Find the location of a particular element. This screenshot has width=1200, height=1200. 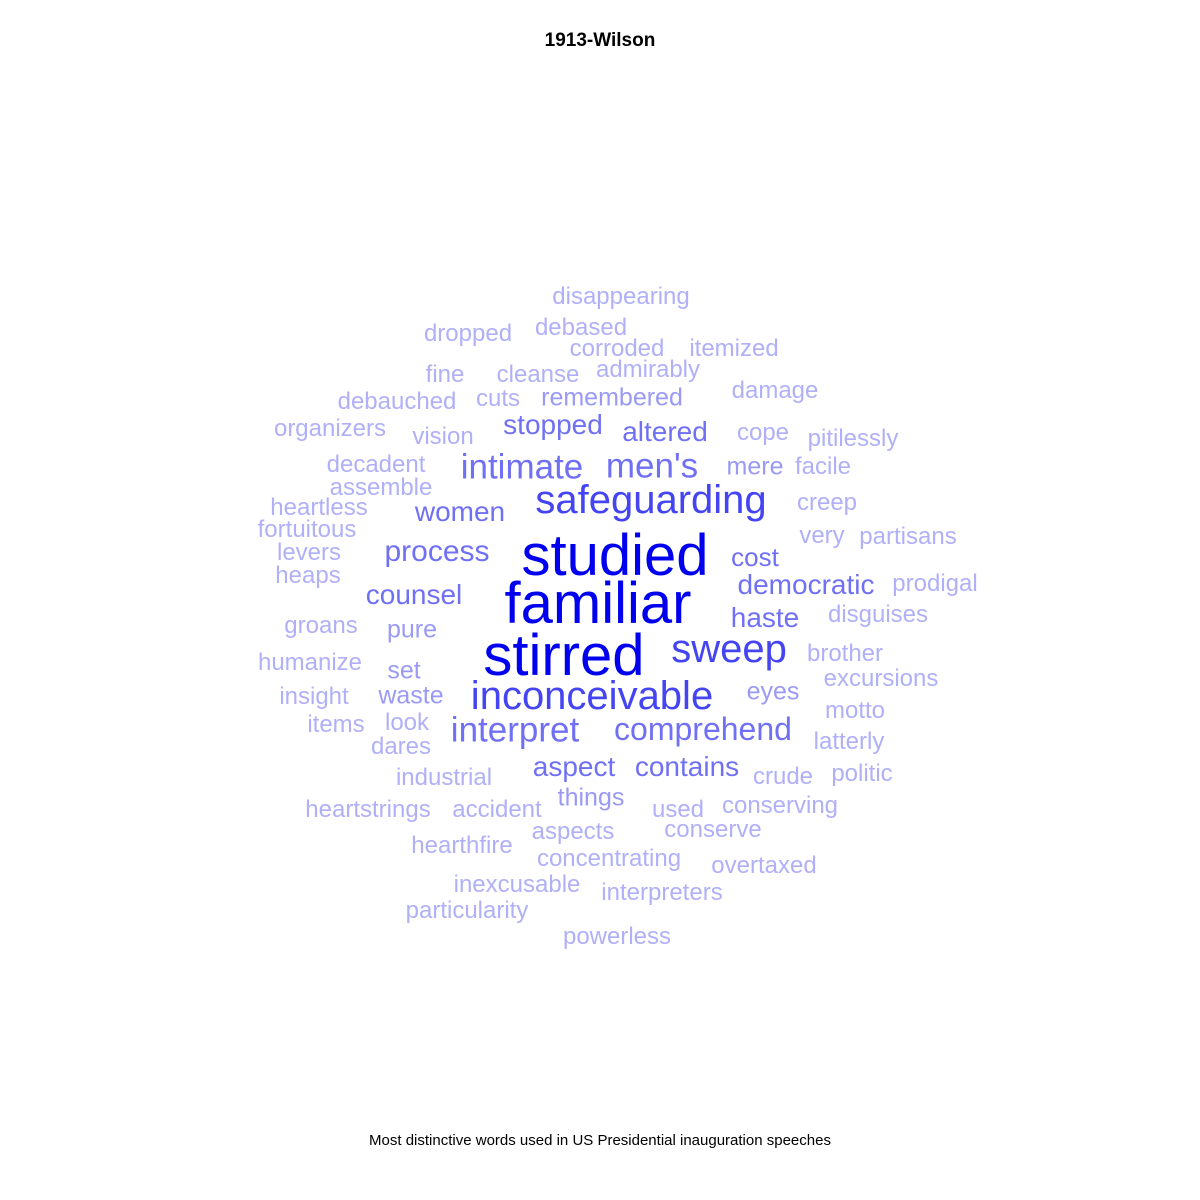

word-insight: insight is located at coordinates (314, 696).